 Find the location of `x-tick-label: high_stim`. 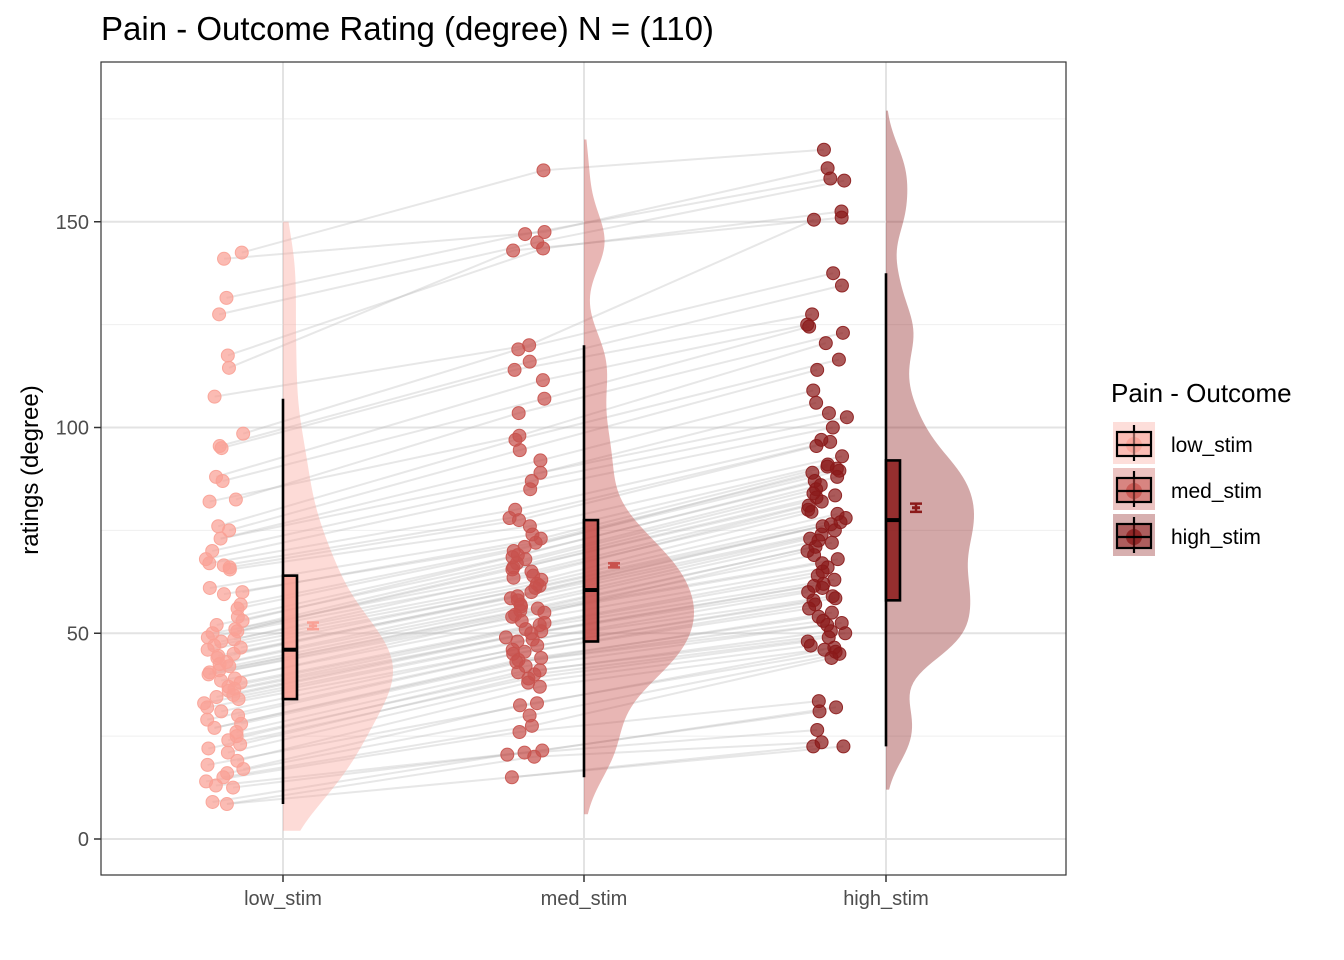

x-tick-label: high_stim is located at coordinates (886, 899).